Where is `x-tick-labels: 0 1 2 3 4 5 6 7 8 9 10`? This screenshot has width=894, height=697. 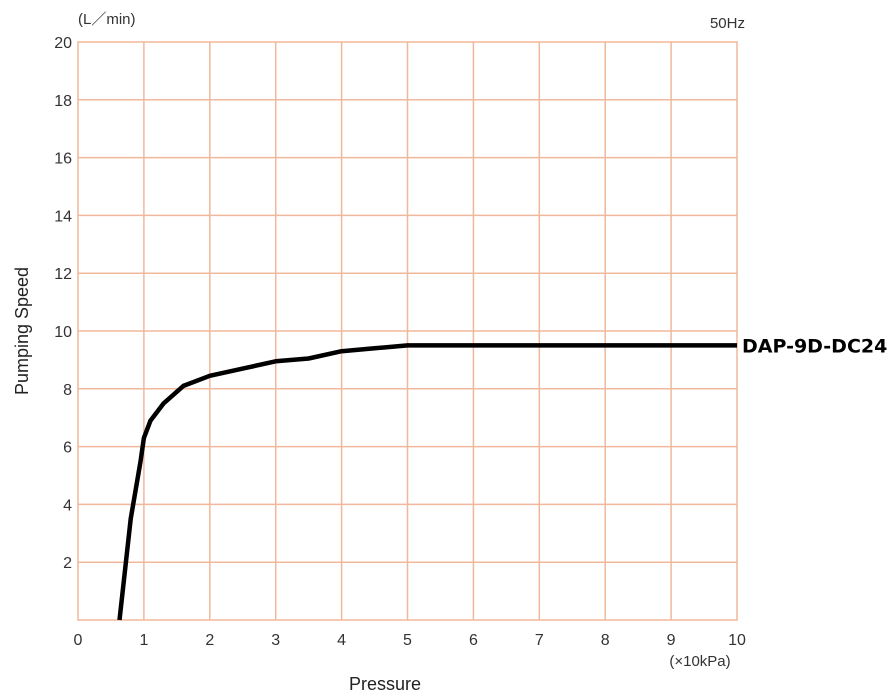 x-tick-labels: 0 1 2 3 4 5 6 7 8 9 10 is located at coordinates (410, 640).